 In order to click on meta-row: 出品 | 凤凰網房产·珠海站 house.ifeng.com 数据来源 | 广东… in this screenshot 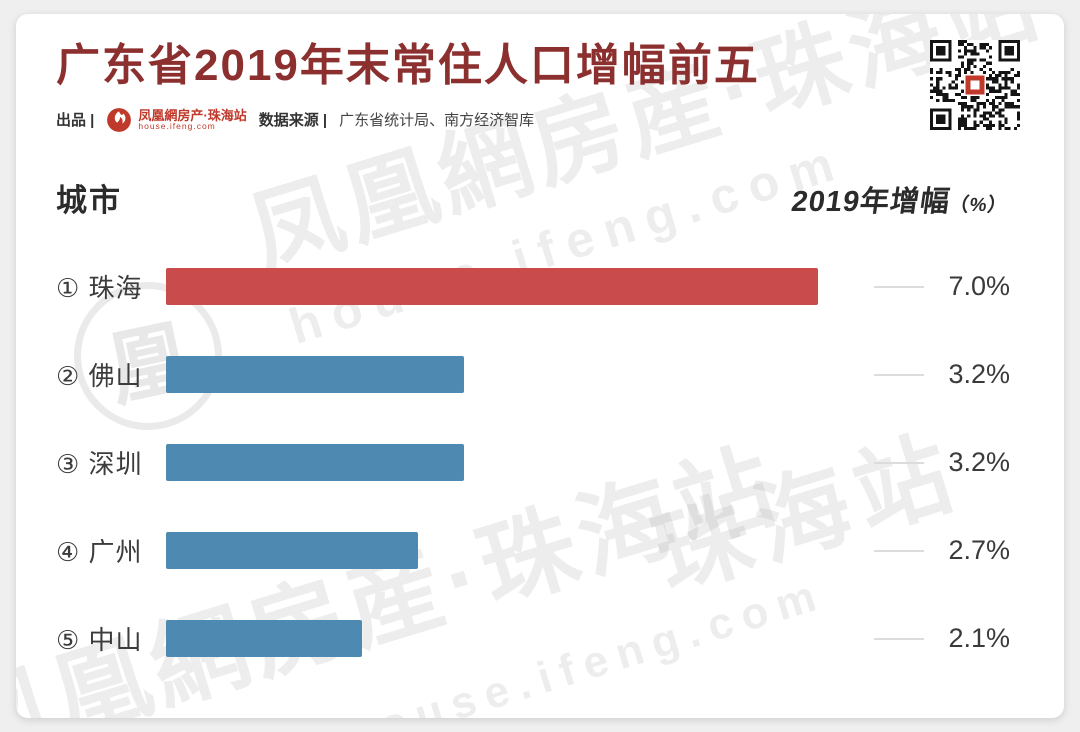, I will do `click(540, 120)`.